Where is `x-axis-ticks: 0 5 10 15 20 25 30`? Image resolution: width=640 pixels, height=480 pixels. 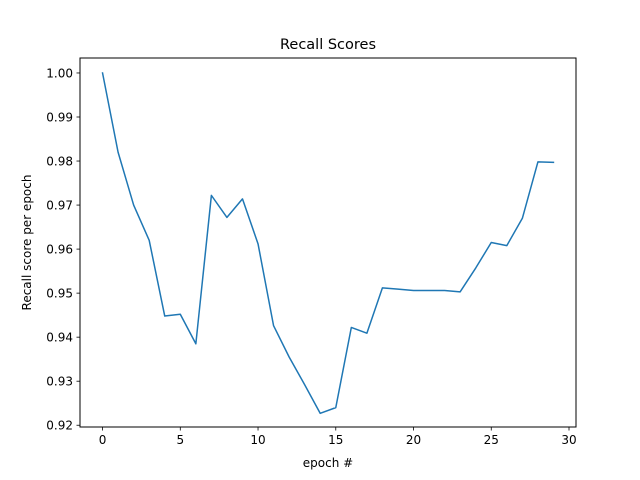 x-axis-ticks: 0 5 10 15 20 25 30 is located at coordinates (338, 437).